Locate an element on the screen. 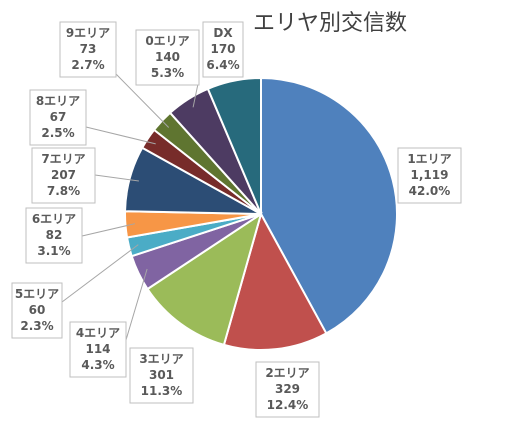 This screenshot has height=440, width=525. data-label: 5エリア 60 2.3% is located at coordinates (37, 310).